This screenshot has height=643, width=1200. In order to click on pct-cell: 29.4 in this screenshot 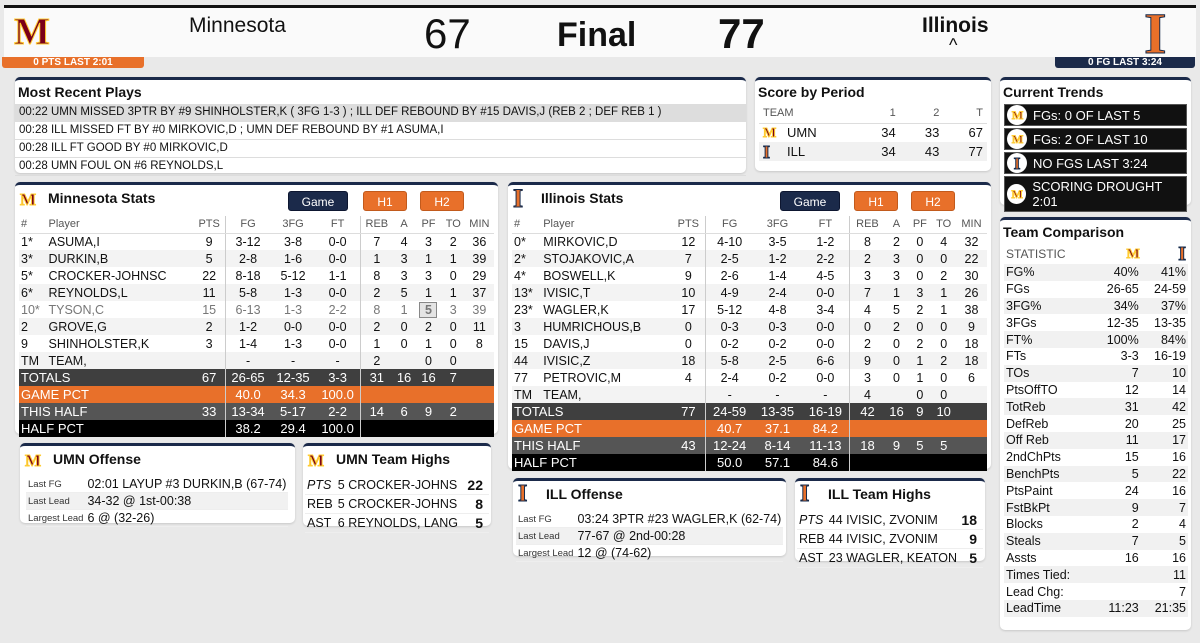, I will do `click(293, 428)`.